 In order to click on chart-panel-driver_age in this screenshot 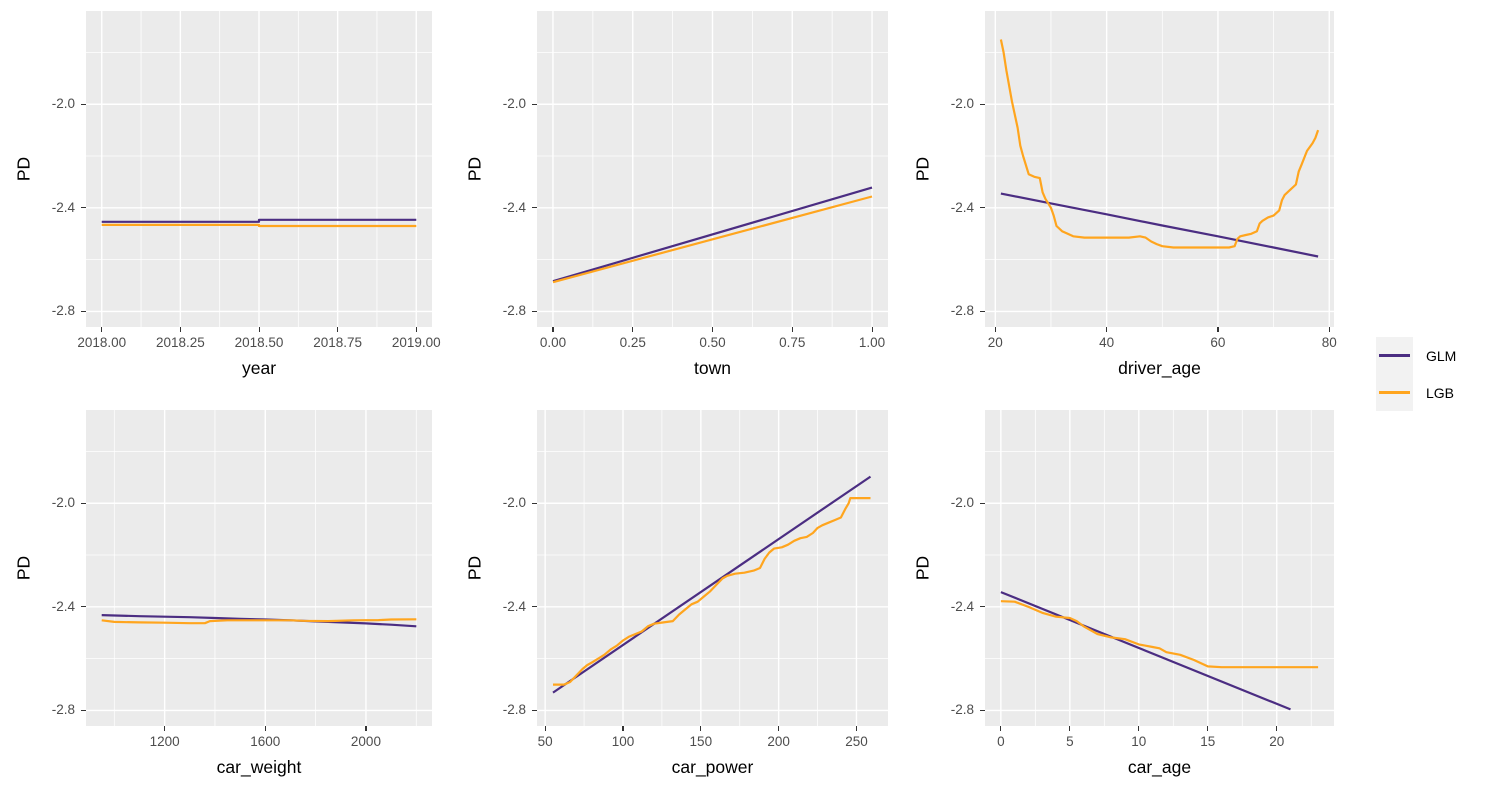, I will do `click(1159, 169)`.